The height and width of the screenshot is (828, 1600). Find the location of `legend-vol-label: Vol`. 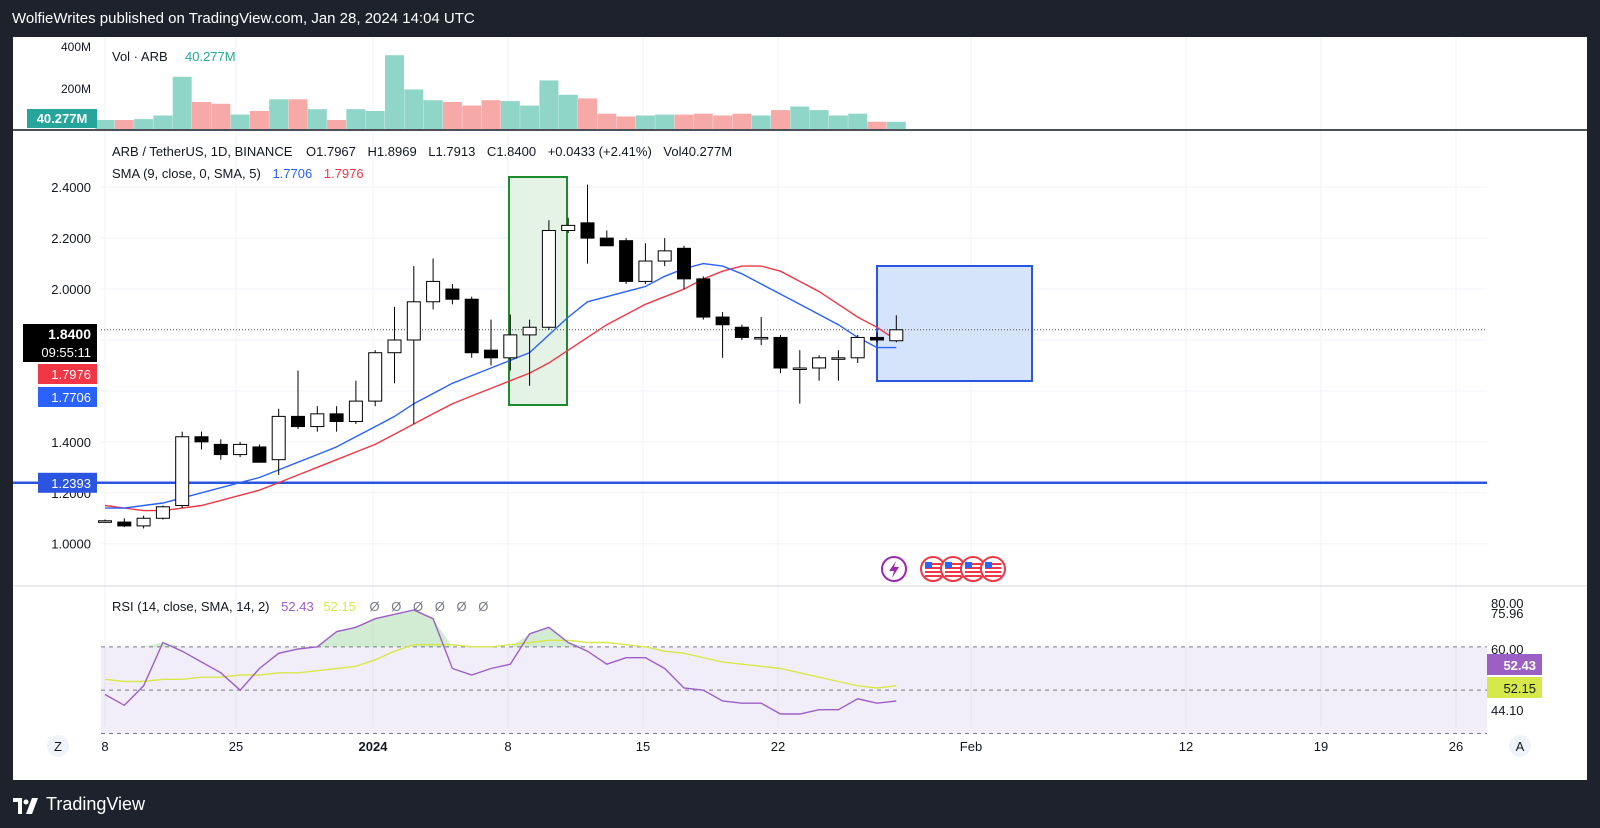

legend-vol-label: Vol is located at coordinates (672, 151).